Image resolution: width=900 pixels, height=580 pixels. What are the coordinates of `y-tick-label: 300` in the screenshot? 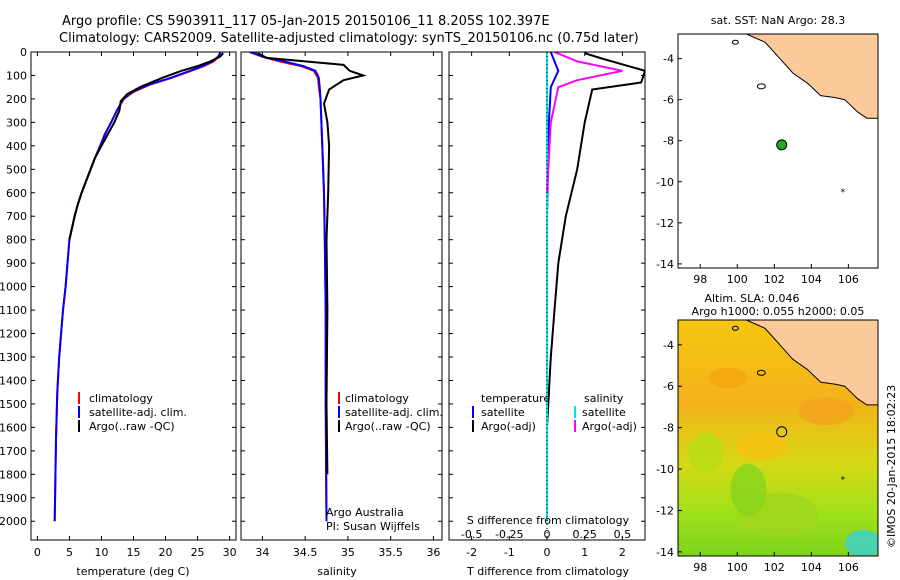 It's located at (16, 122).